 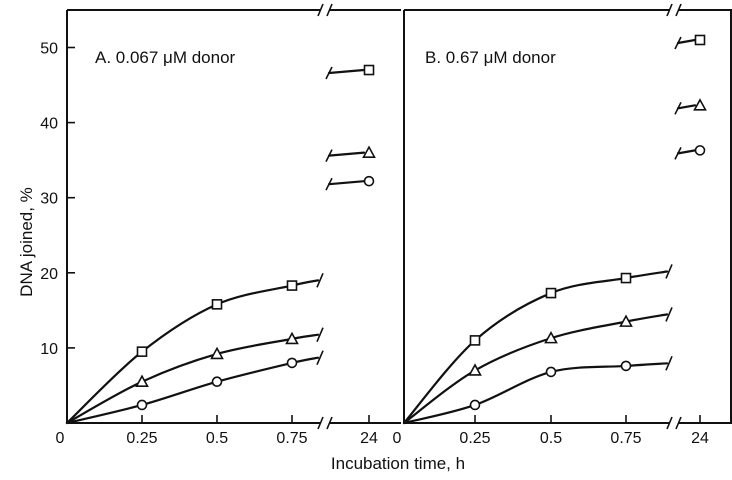 I want to click on panel-b-series-triangle-24h-segment, so click(x=686, y=107).